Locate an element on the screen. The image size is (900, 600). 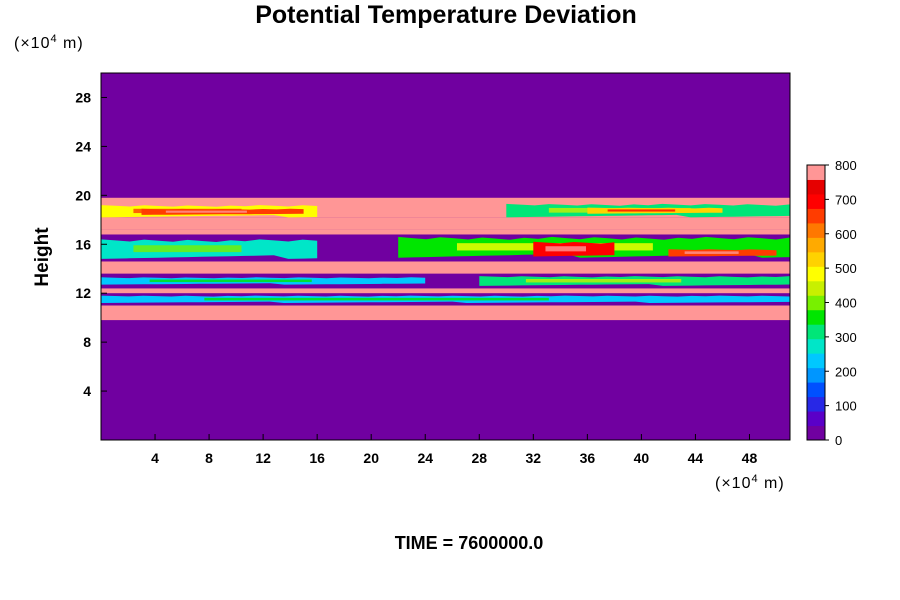
y-axis-label: Height is located at coordinates (42, 257).